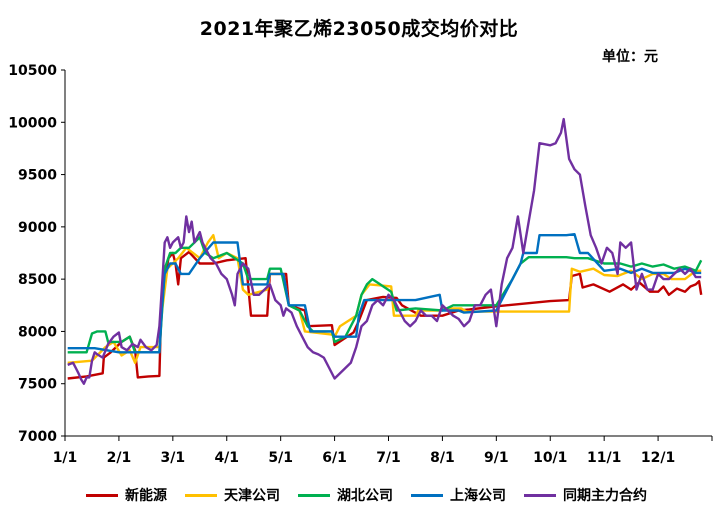 The height and width of the screenshot is (511, 718). I want to click on legend: 新能源 天津公司 湖北公司 上海公司 同期主力合约, so click(375, 495).